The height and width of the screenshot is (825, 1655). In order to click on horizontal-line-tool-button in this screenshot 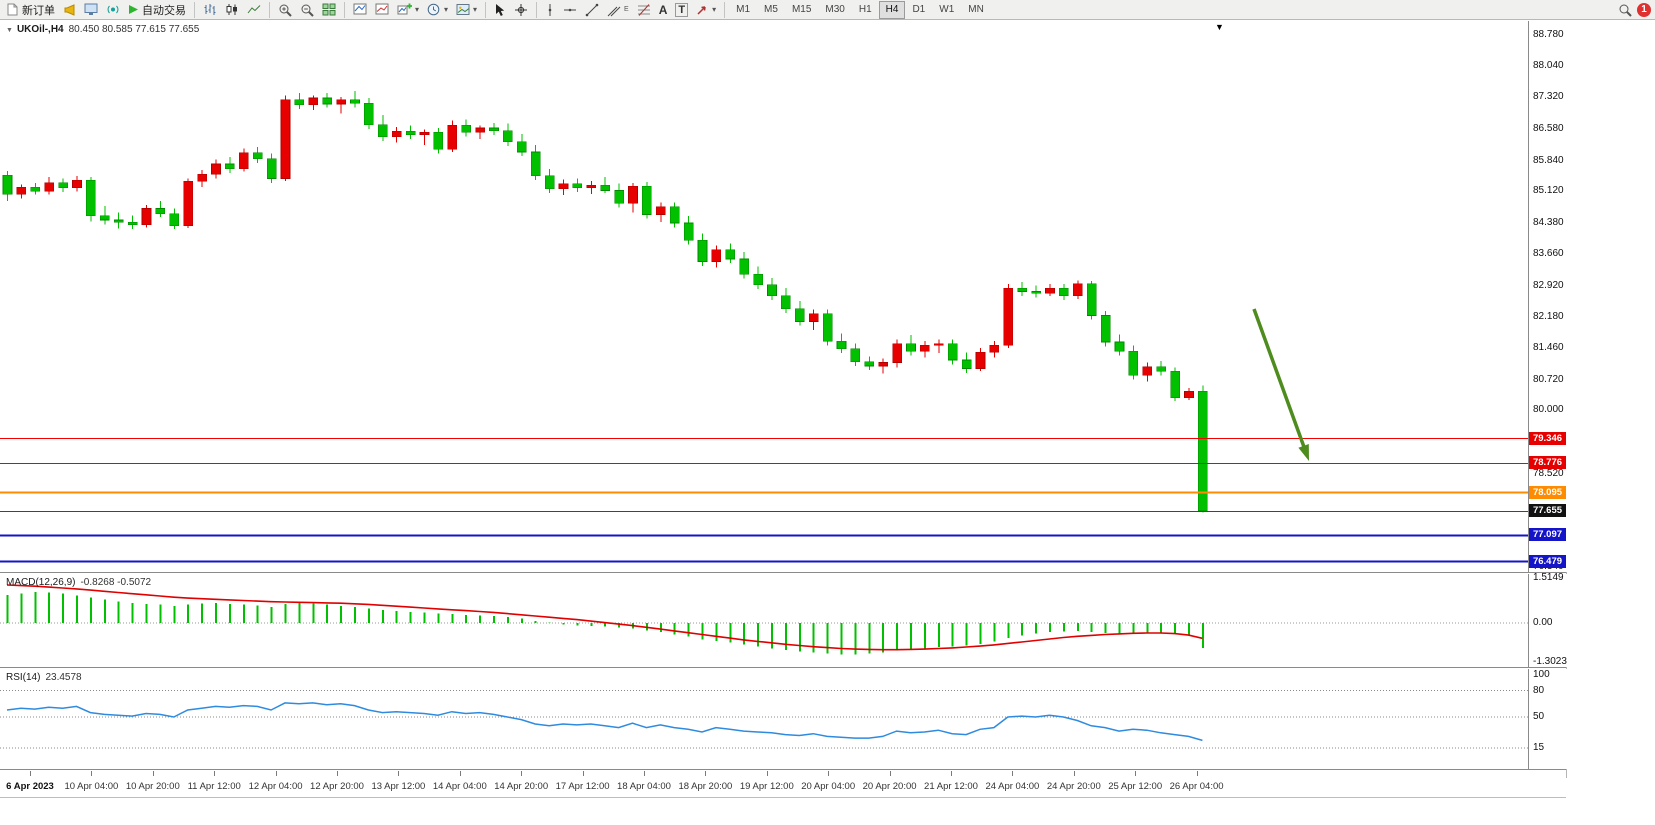, I will do `click(570, 10)`.